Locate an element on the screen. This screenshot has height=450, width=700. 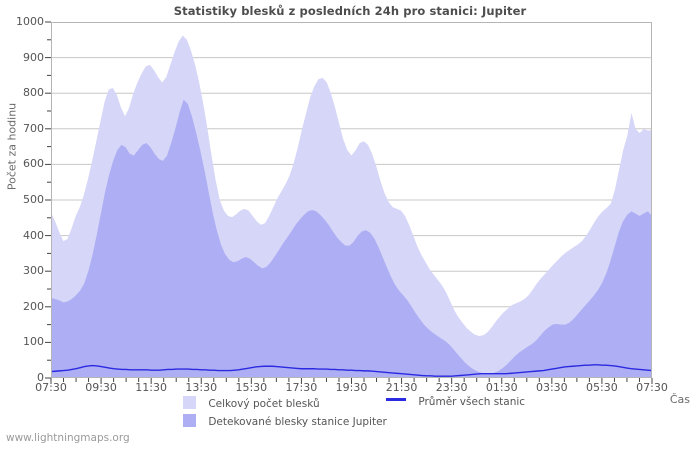
x-tick-label: 05:30 is located at coordinates (602, 387).